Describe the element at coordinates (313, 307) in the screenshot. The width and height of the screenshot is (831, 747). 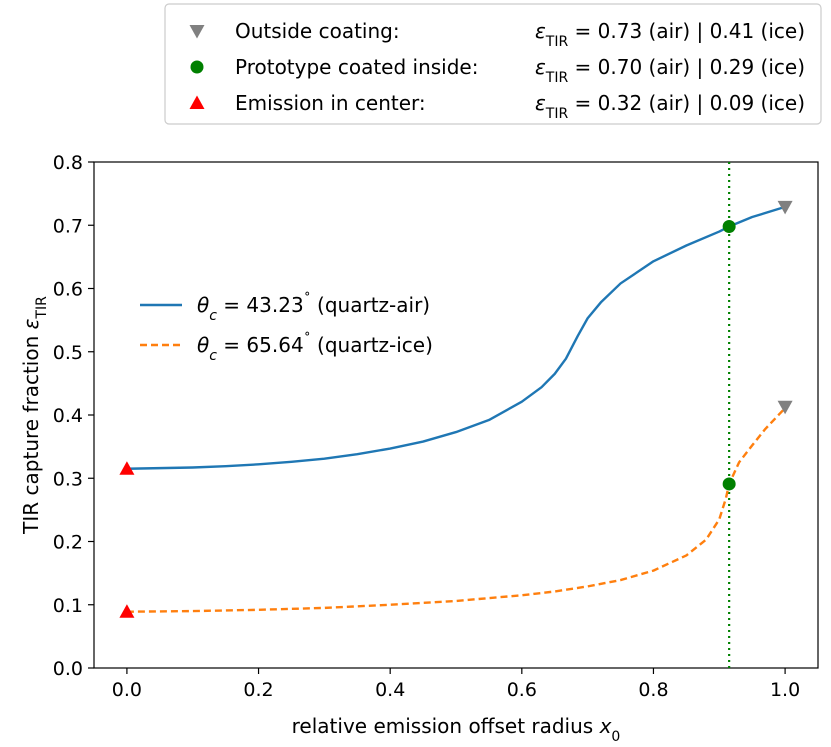
I see `line-legend-label-0: θc = 43.23˚ (quartz-air)` at that location.